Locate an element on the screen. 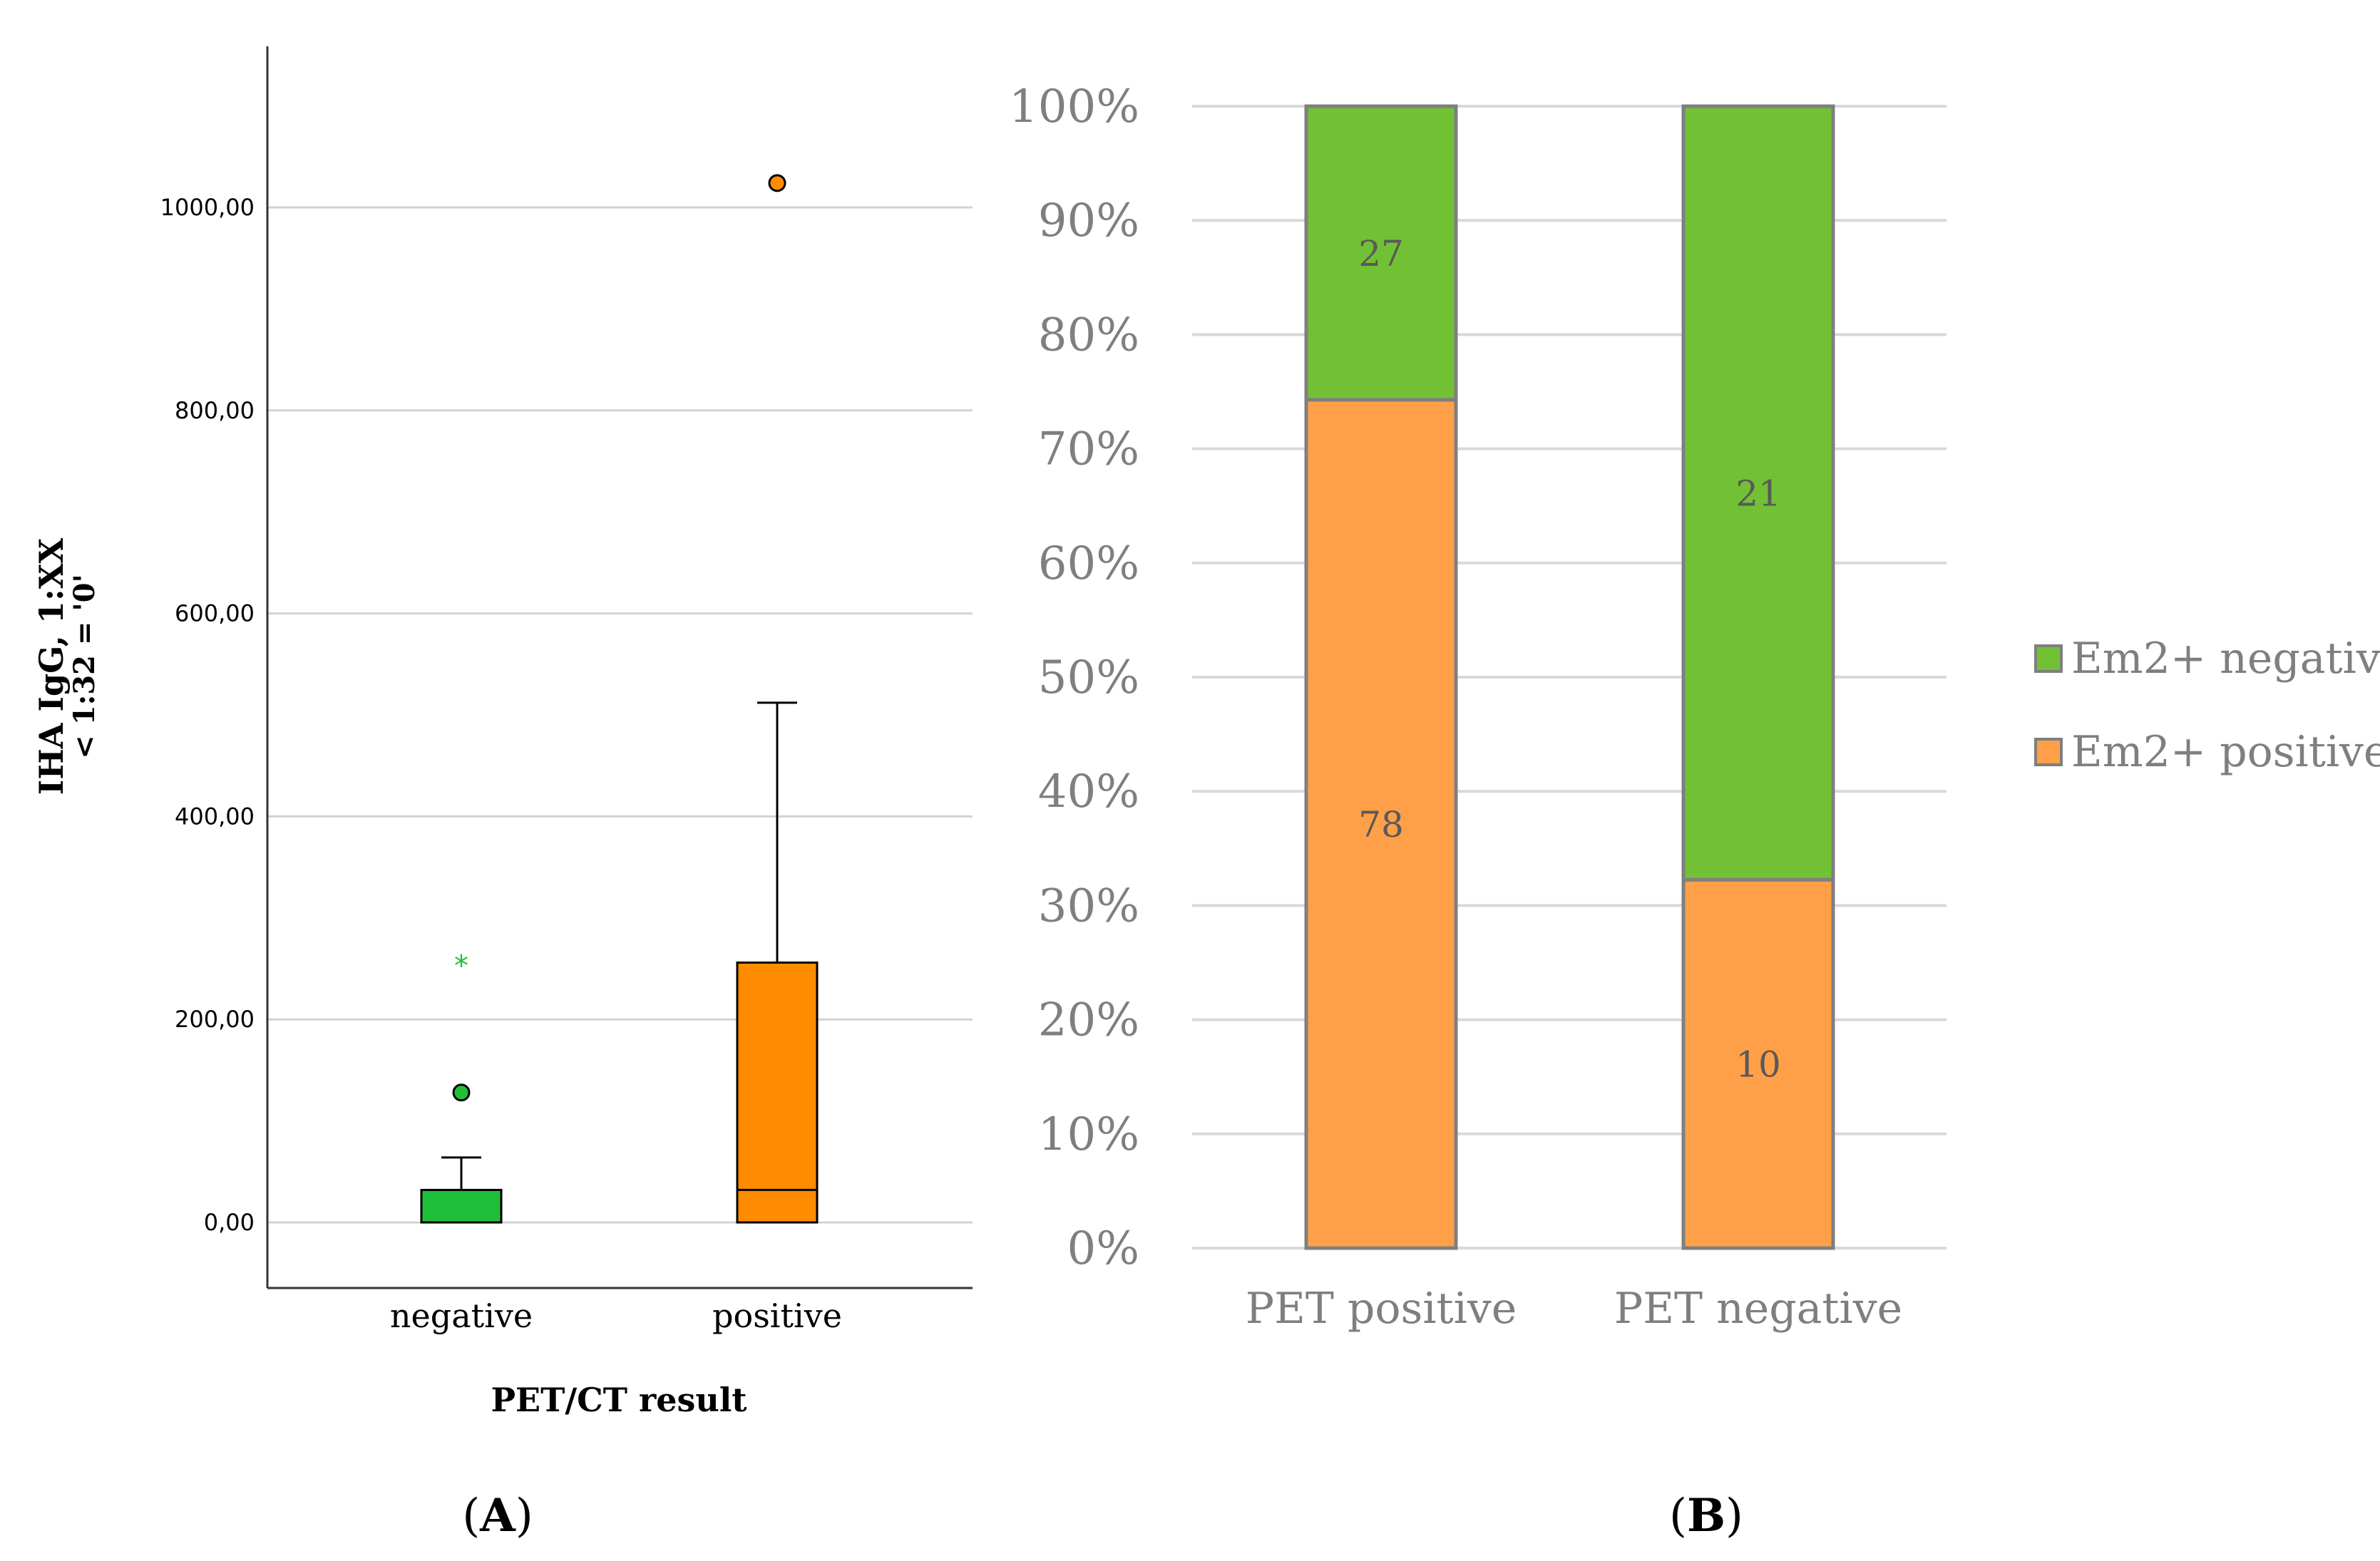  panel-a-label: (A) is located at coordinates (497, 1515).